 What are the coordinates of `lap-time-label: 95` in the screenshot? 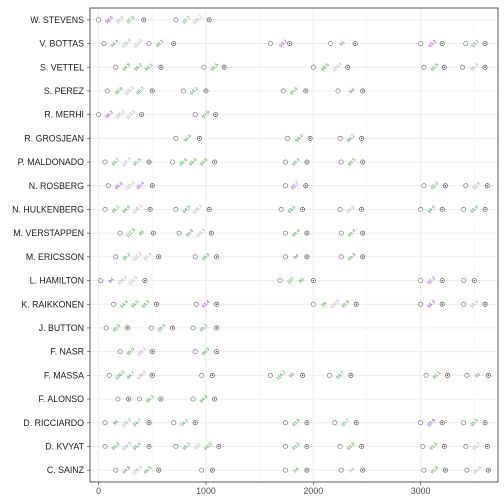 It's located at (115, 422).